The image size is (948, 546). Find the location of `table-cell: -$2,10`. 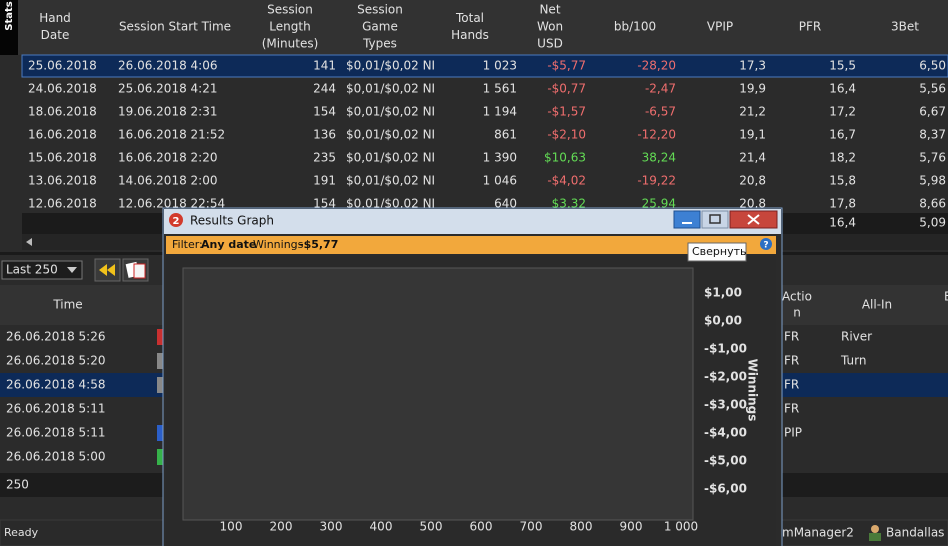

table-cell: -$2,10 is located at coordinates (566, 135).